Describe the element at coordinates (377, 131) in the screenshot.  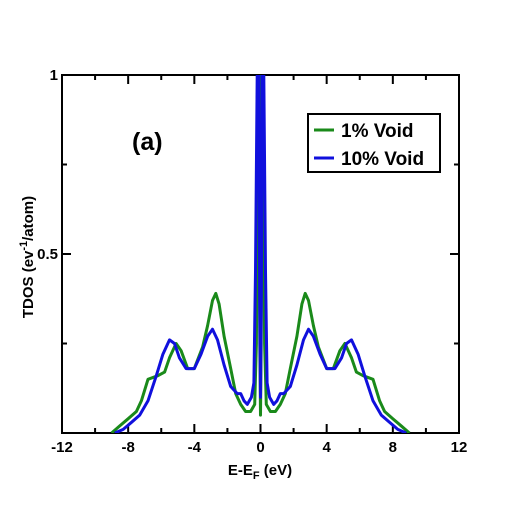
I see `legend-label-1pct-void: 1% Void` at that location.